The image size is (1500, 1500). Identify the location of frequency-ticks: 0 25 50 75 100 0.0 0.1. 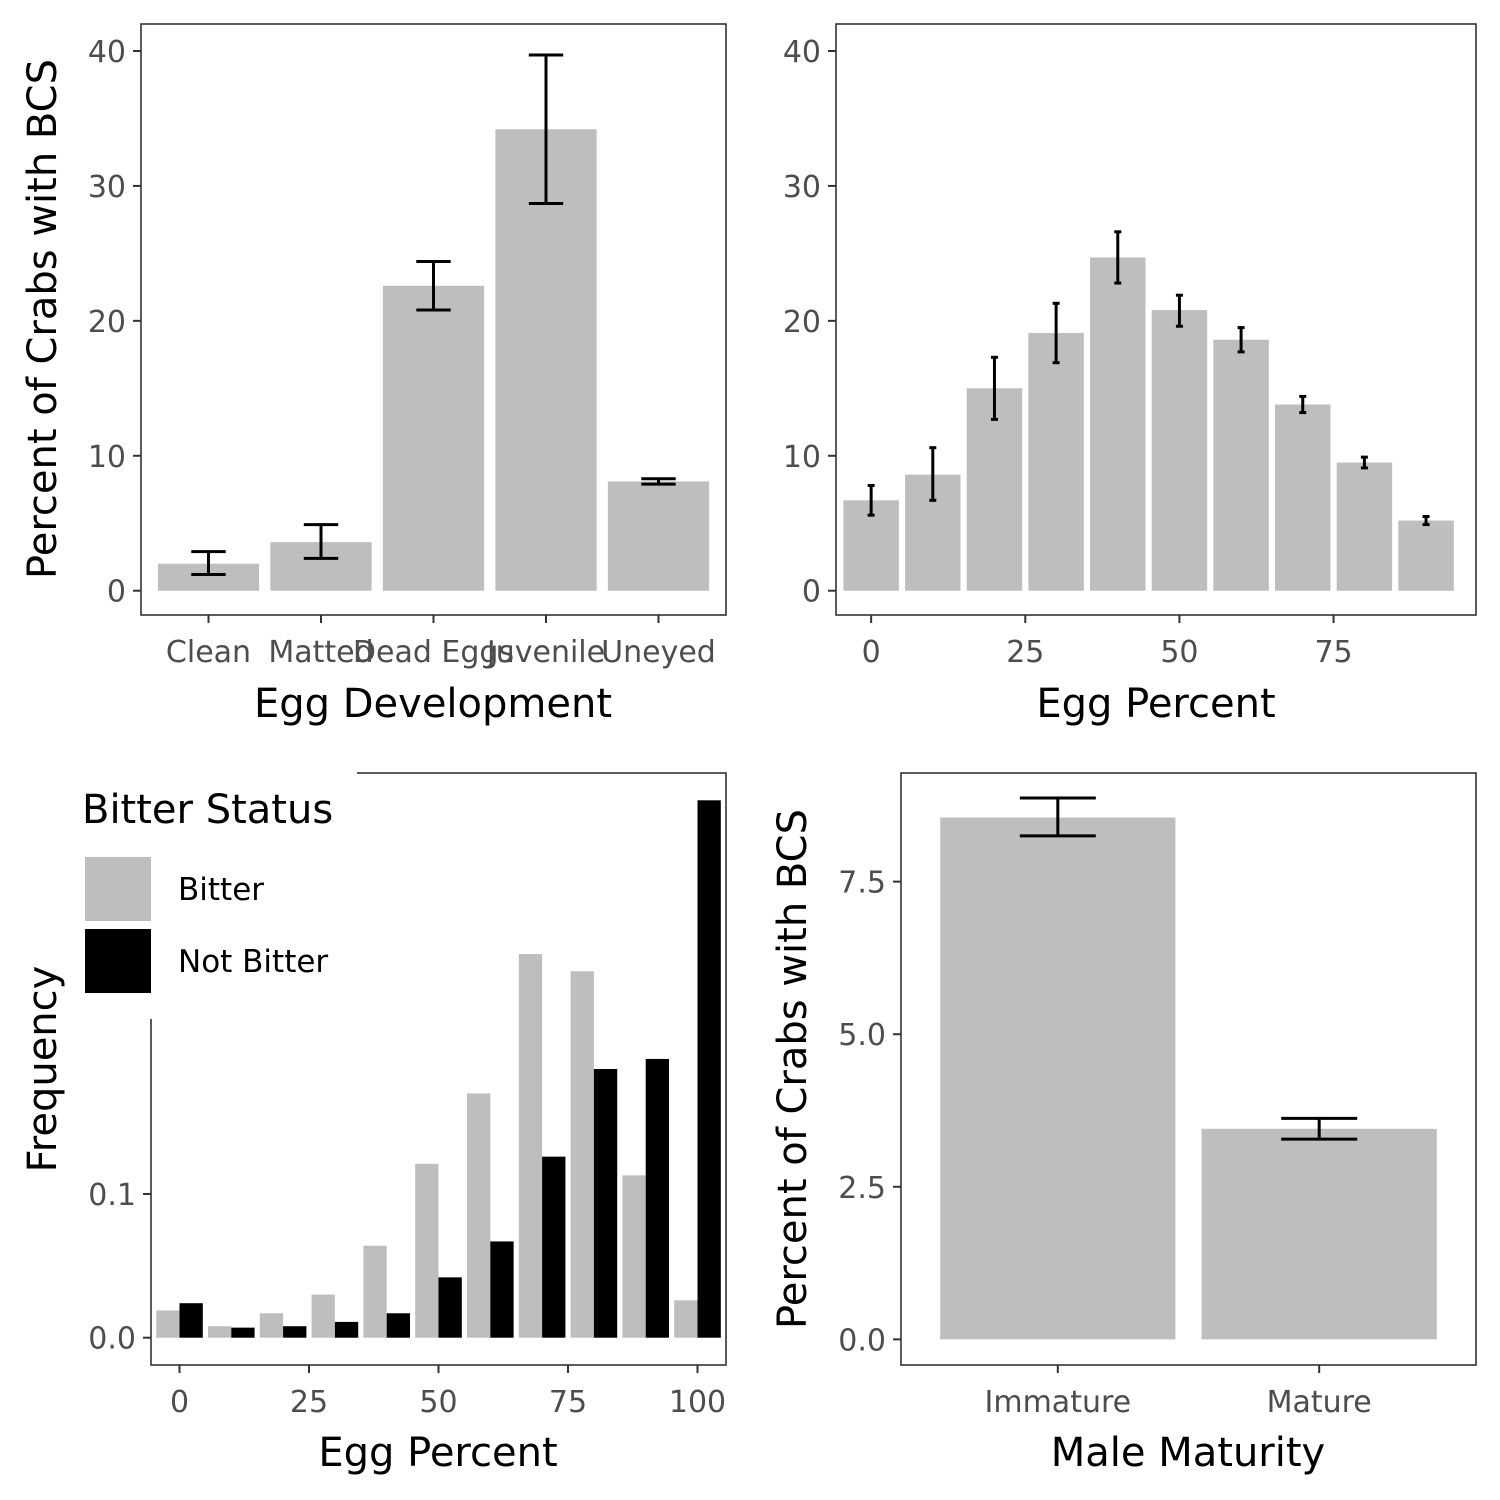
(407, 1299).